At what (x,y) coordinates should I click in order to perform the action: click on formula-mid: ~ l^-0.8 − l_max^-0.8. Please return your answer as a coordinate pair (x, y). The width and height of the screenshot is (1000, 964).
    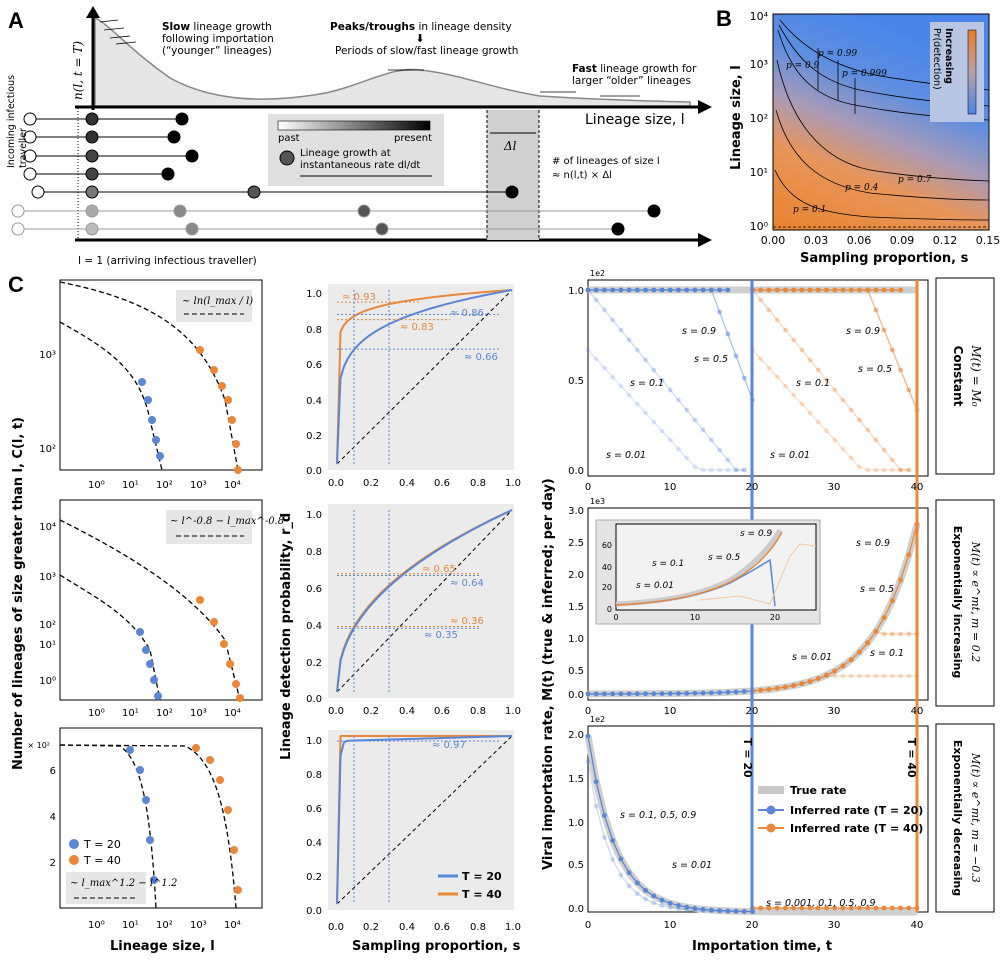
    Looking at the image, I should click on (227, 521).